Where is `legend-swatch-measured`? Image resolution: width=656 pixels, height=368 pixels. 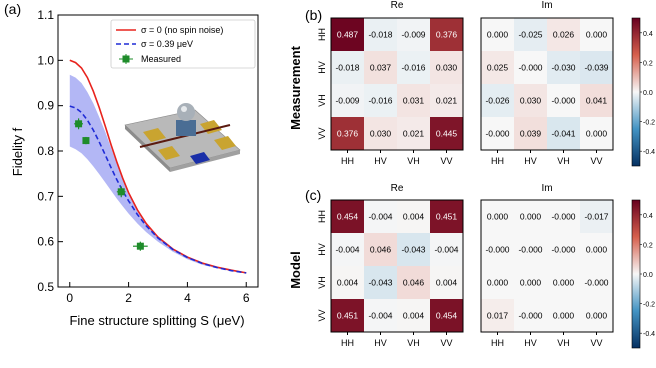
legend-swatch-measured is located at coordinates (126, 59).